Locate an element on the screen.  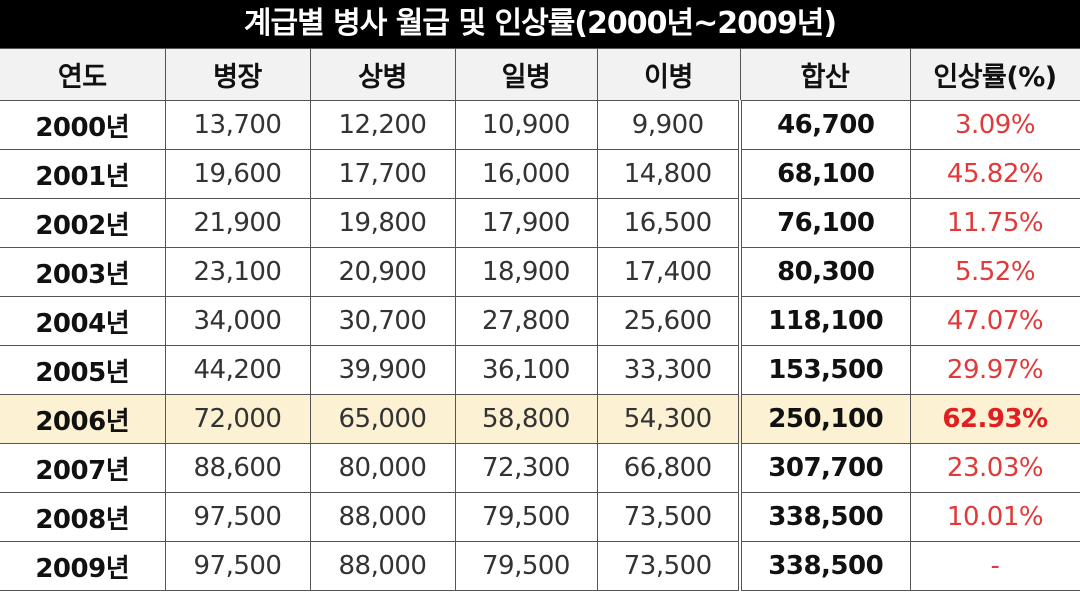
cell-byeongjang: 23,100 is located at coordinates (237, 272).